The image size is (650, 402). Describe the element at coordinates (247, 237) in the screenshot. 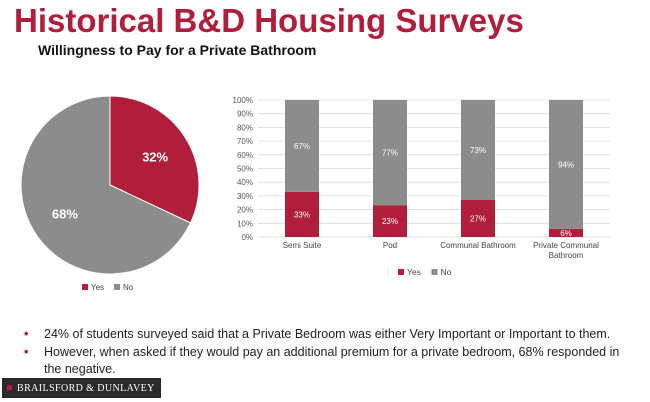

I see `y-tick-label: 0%` at that location.